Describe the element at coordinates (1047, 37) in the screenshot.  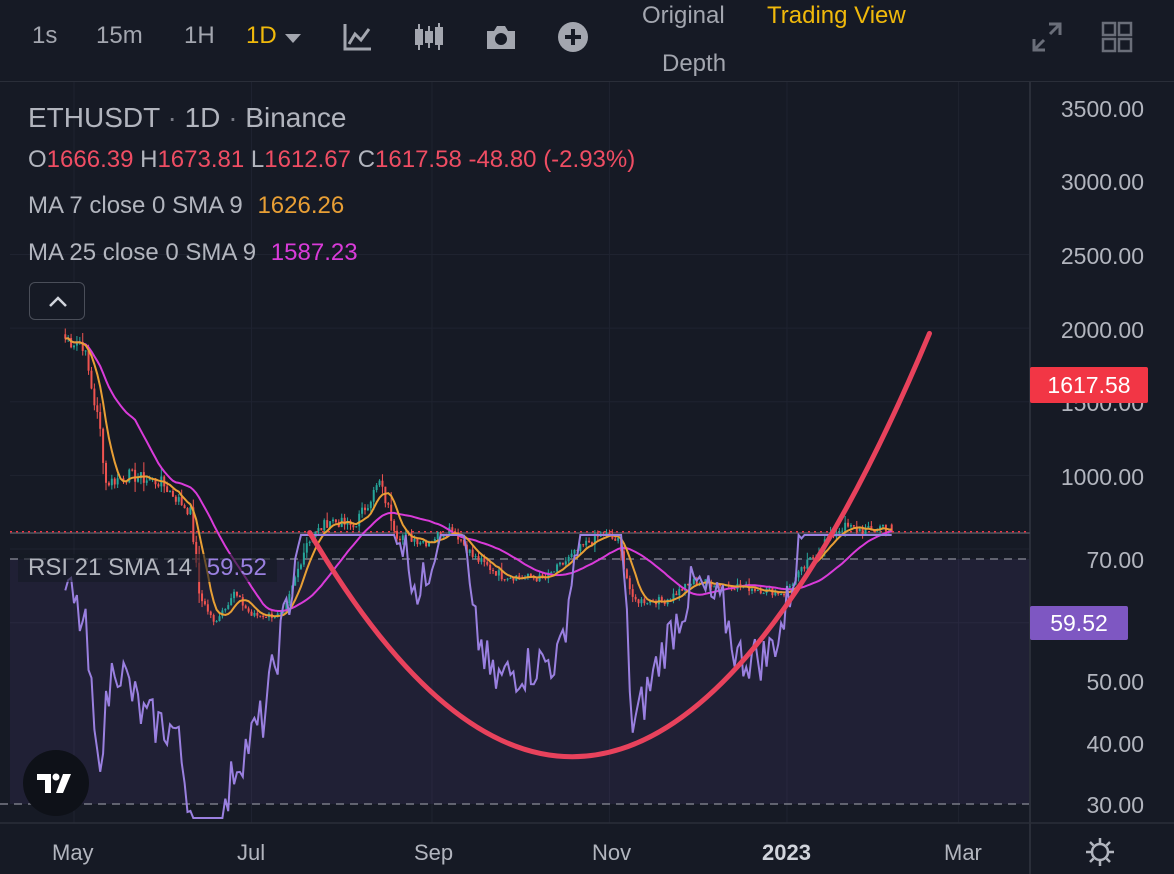
I see `fullscreen-icon` at that location.